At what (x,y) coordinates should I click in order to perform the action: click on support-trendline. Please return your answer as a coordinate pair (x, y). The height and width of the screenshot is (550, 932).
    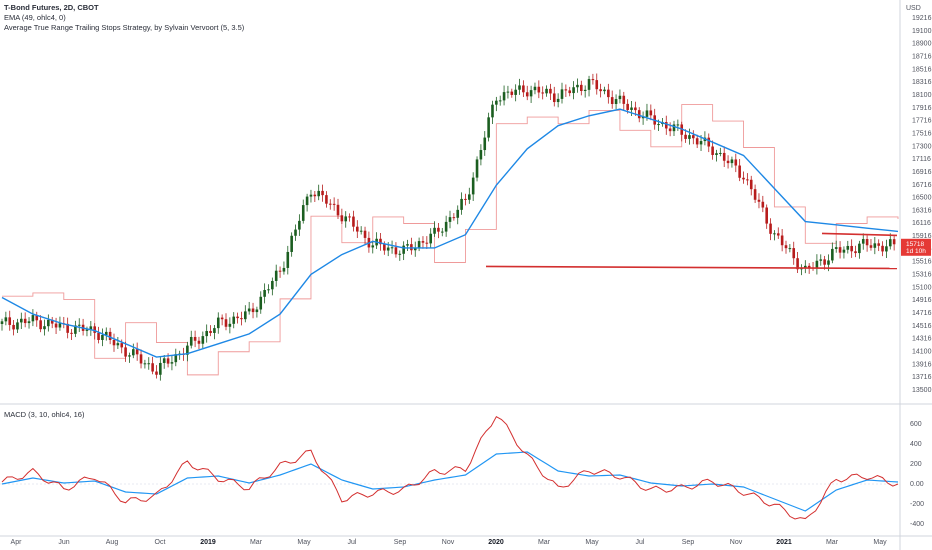
    Looking at the image, I should click on (691, 267).